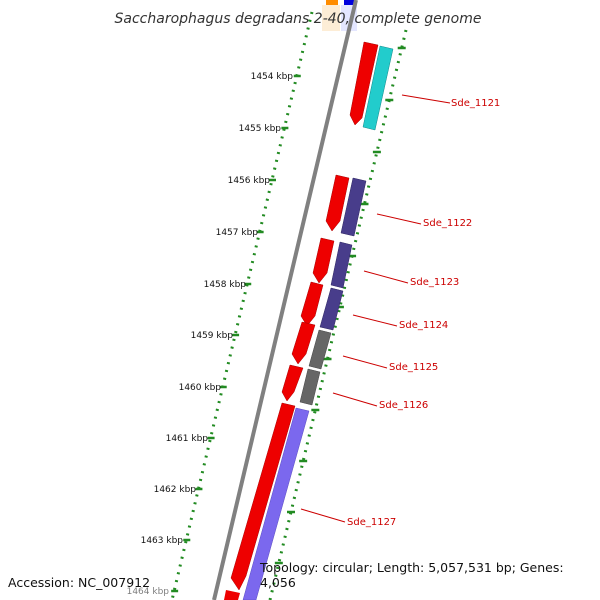  I want to click on feature-block-lavender, so click(276, 503).